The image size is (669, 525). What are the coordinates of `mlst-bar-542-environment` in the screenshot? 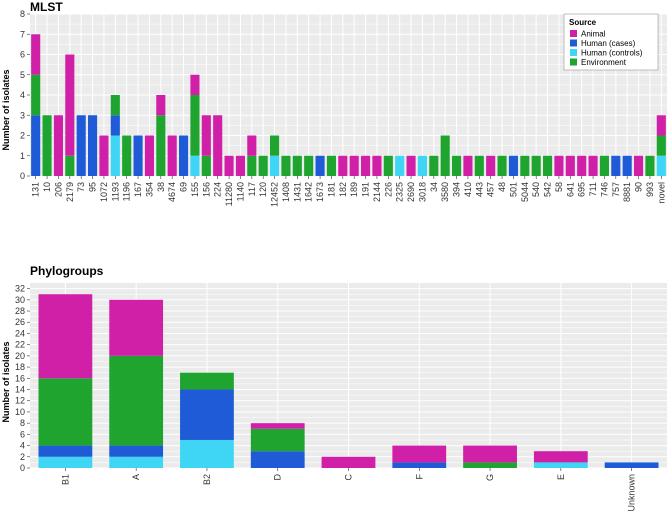 It's located at (548, 165).